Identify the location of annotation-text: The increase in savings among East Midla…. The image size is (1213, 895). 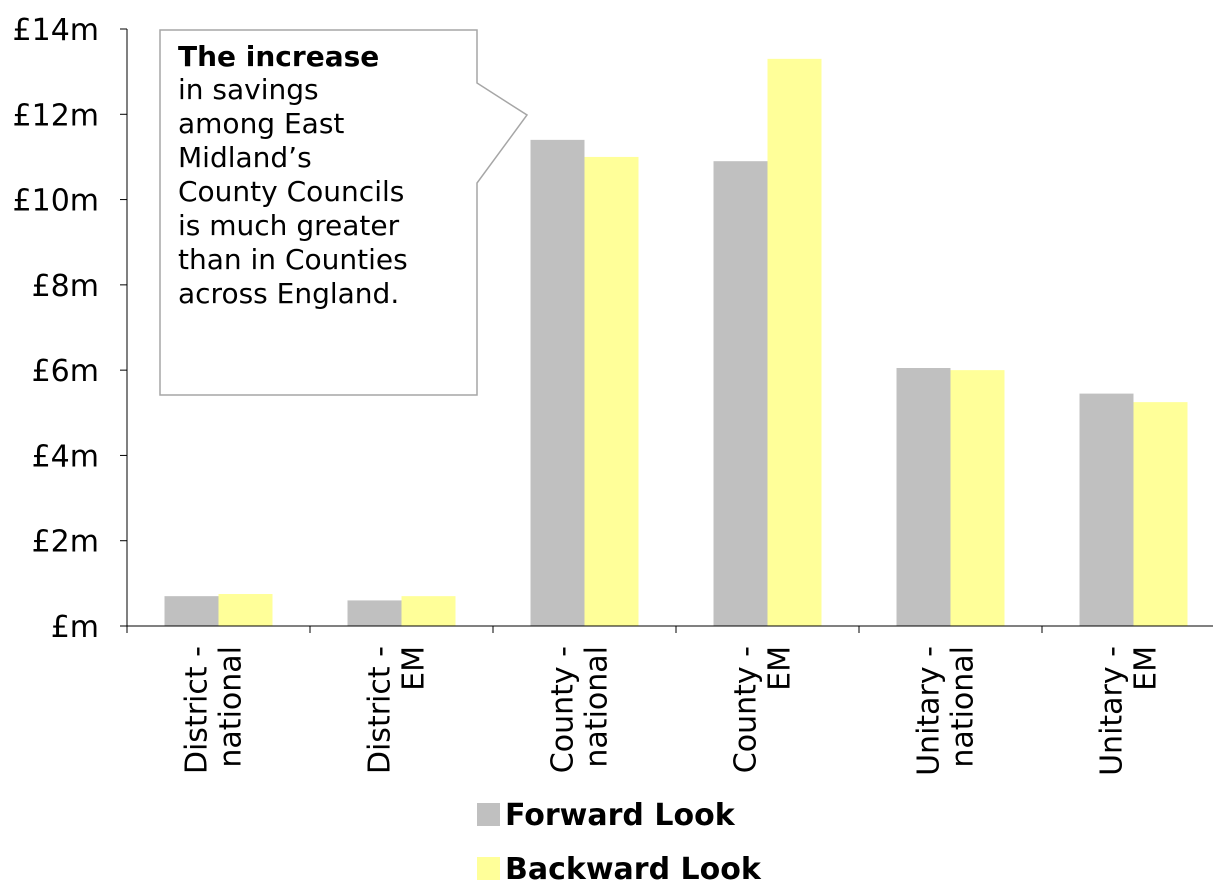
(323, 175).